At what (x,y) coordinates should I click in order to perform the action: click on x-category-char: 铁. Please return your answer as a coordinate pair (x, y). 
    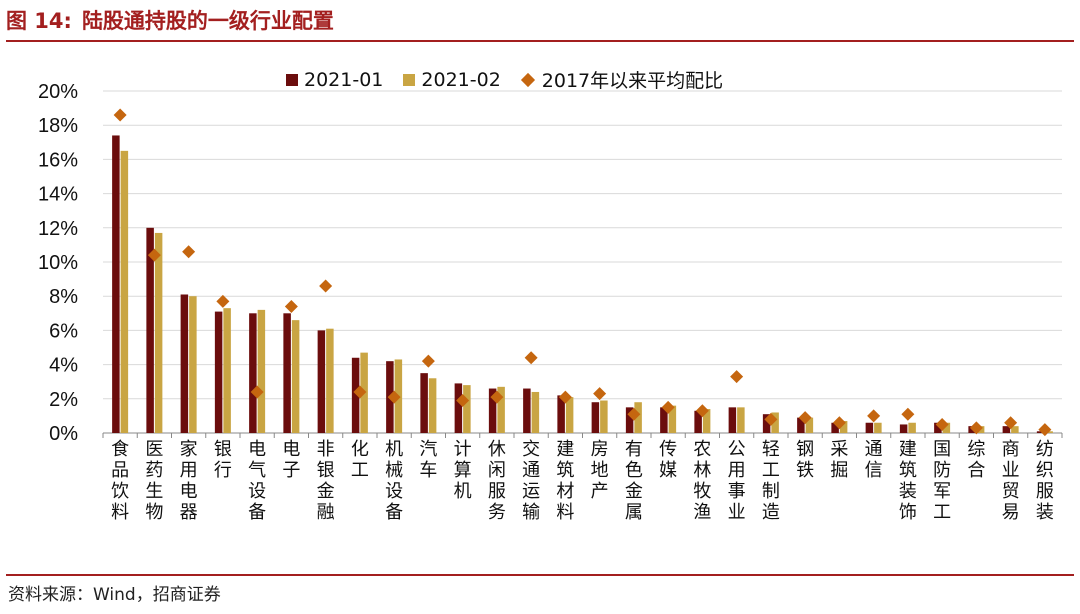
    Looking at the image, I should click on (805, 470).